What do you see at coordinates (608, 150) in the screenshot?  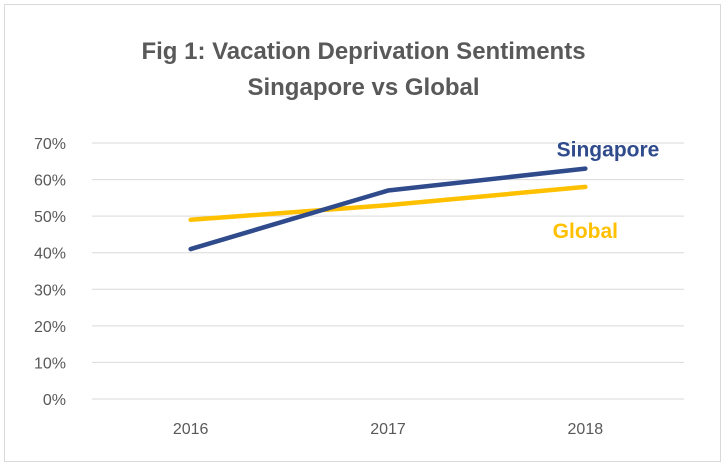 I see `series-label-singapore: Singapore` at bounding box center [608, 150].